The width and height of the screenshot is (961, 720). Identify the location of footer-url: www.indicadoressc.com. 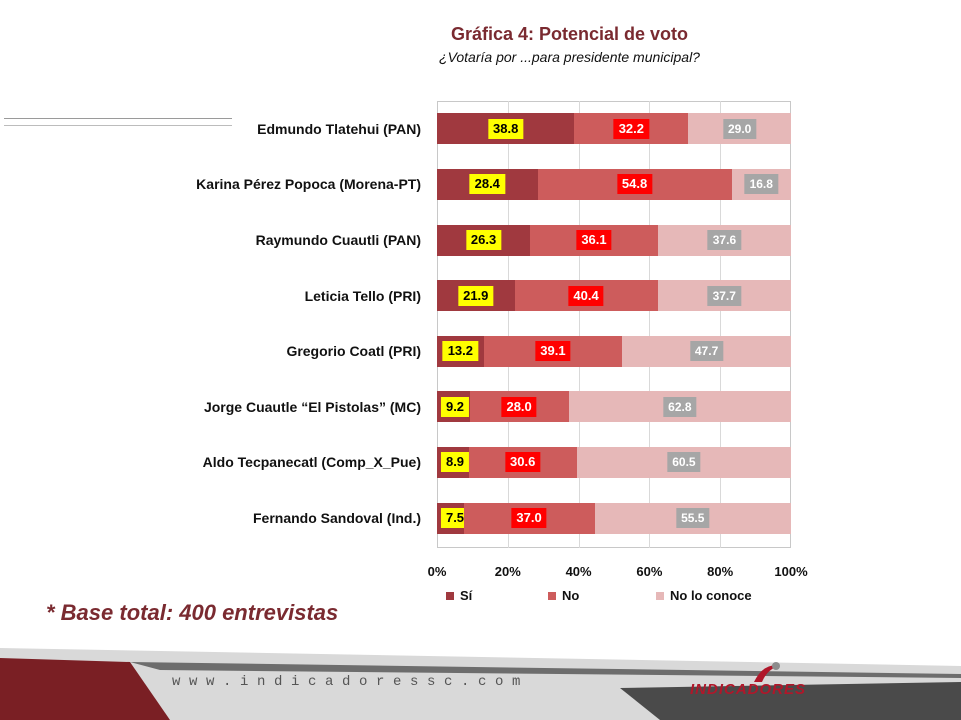
(351, 682).